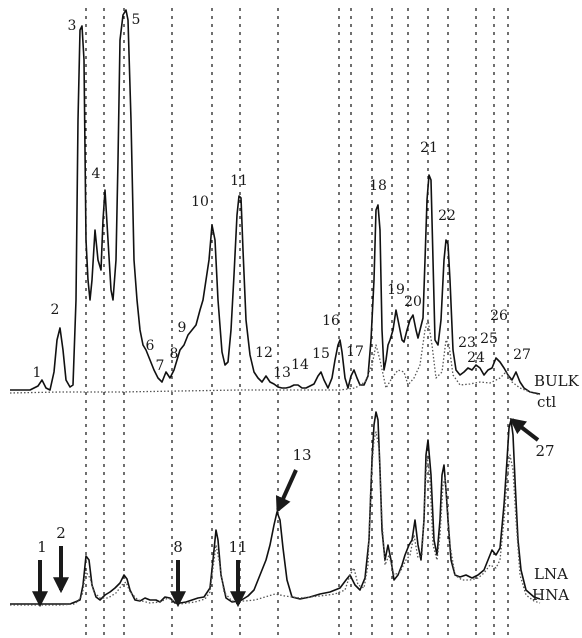 This screenshot has height=638, width=582. I want to click on peak-label-9: 9, so click(182, 328).